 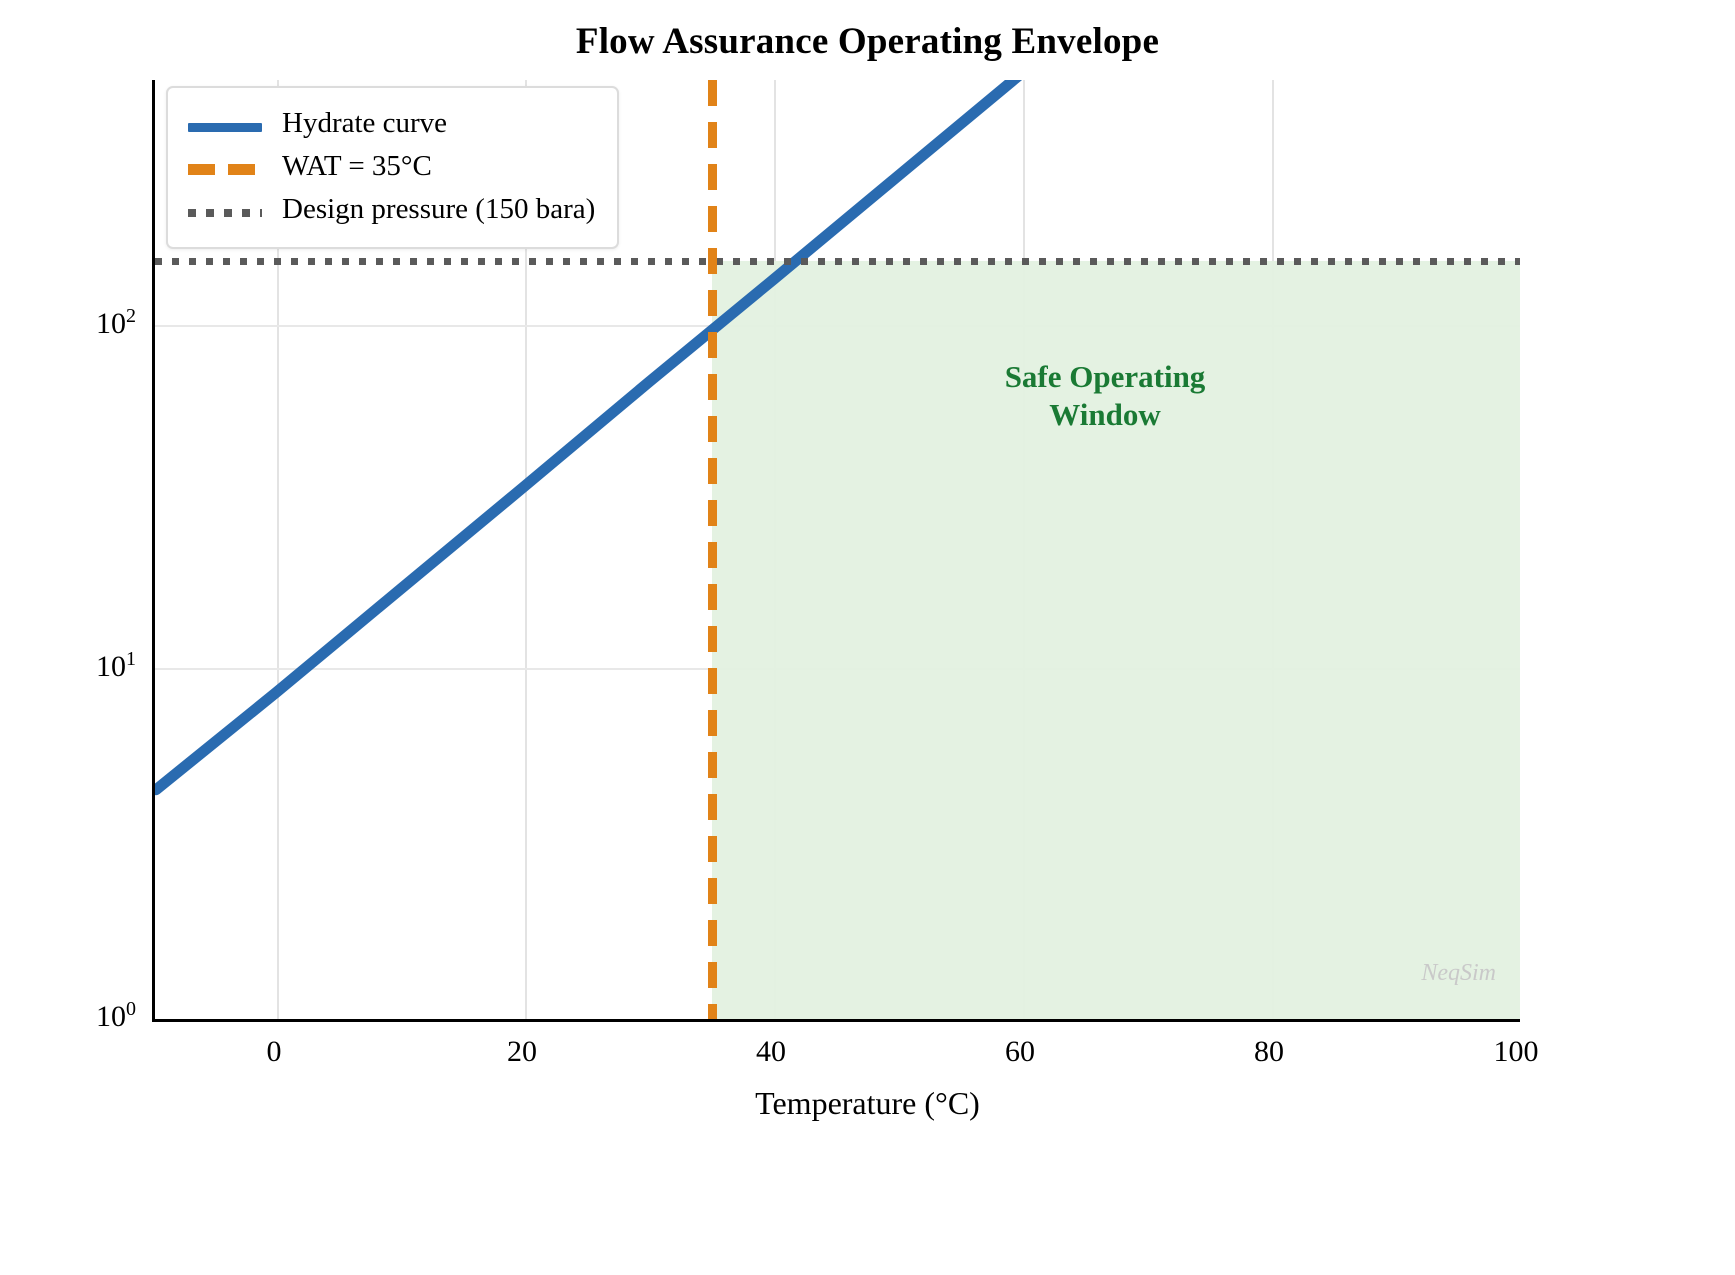 What do you see at coordinates (225, 213) in the screenshot?
I see `dotted-line-swatch-icon` at bounding box center [225, 213].